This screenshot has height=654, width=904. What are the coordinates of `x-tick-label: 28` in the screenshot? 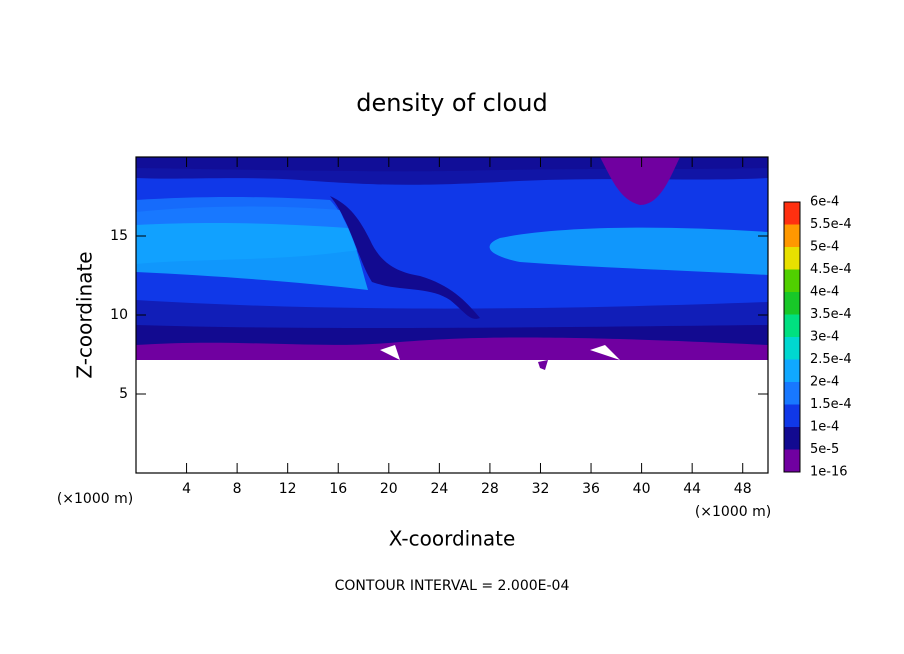 It's located at (490, 489).